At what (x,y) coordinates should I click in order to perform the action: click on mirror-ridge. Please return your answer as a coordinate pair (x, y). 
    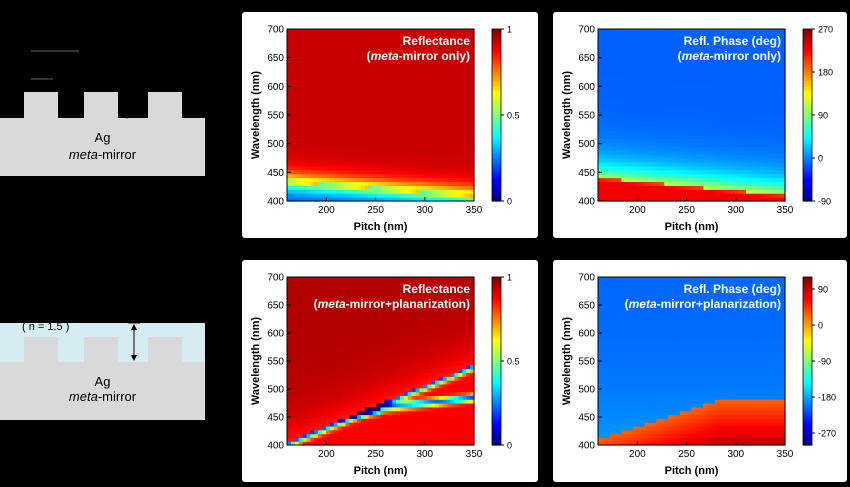
    Looking at the image, I should click on (101, 105).